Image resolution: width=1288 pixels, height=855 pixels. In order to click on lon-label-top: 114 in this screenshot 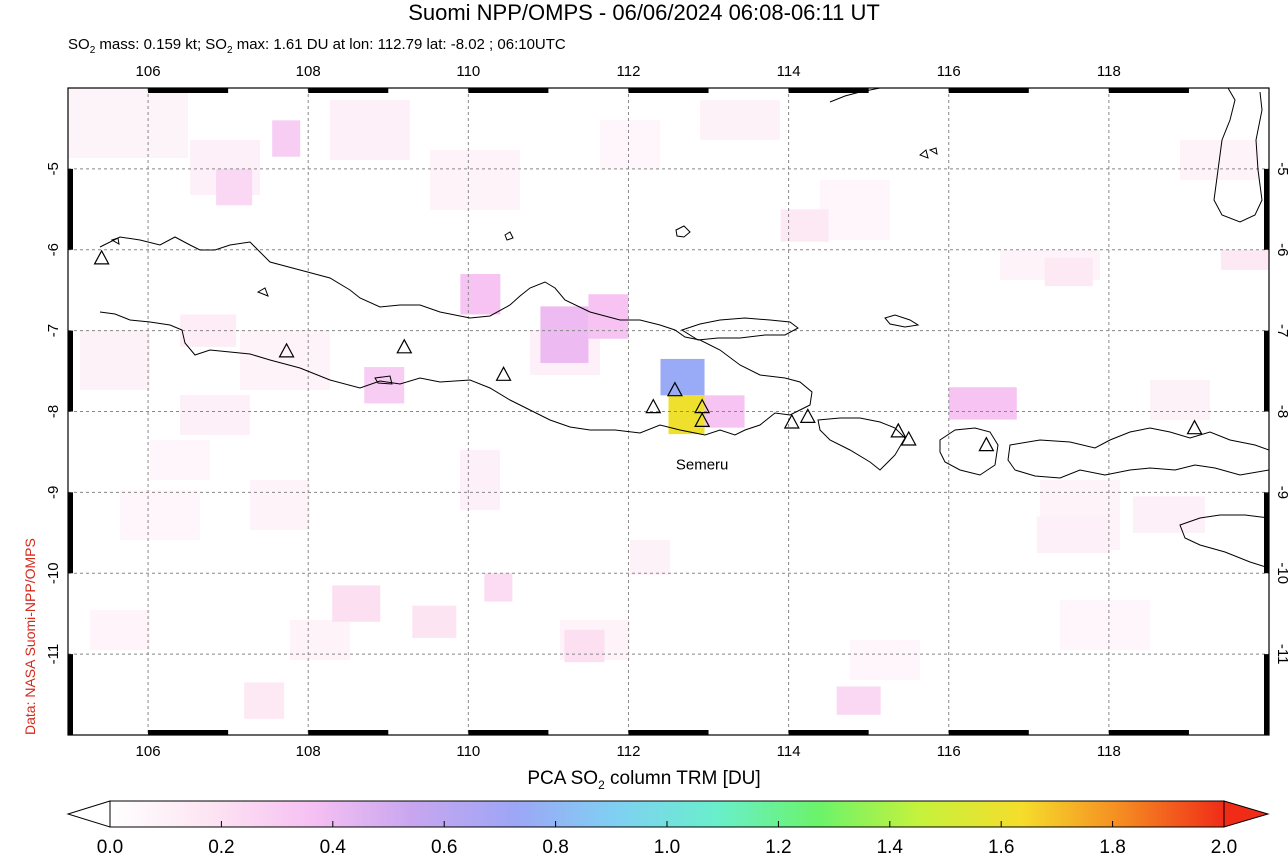, I will do `click(789, 71)`.